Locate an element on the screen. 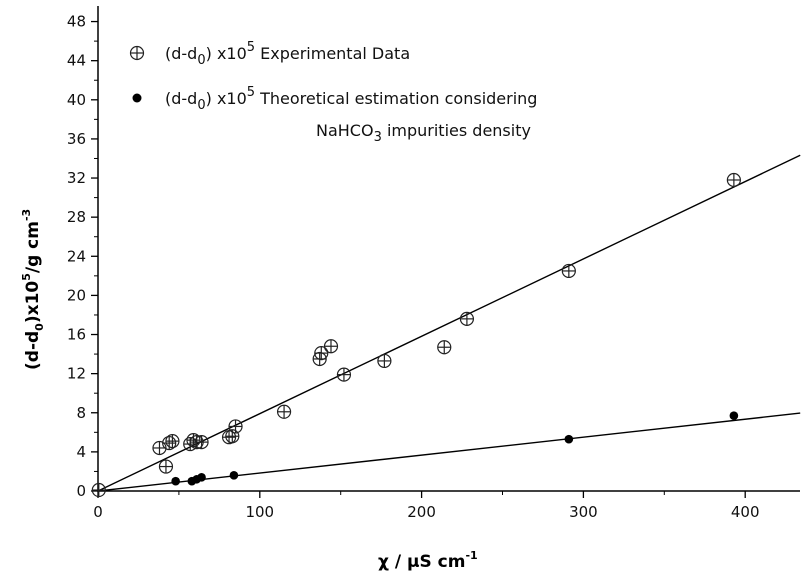 The width and height of the screenshot is (809, 579). y-tick-label: 24 is located at coordinates (76, 256).